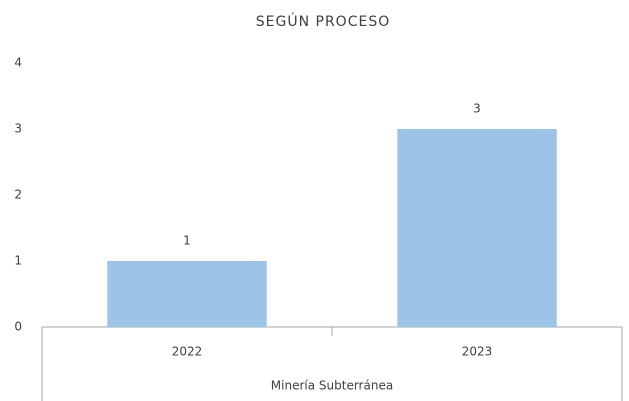 The width and height of the screenshot is (629, 401). Describe the element at coordinates (187, 352) in the screenshot. I see `x-tick-label: 2022` at that location.